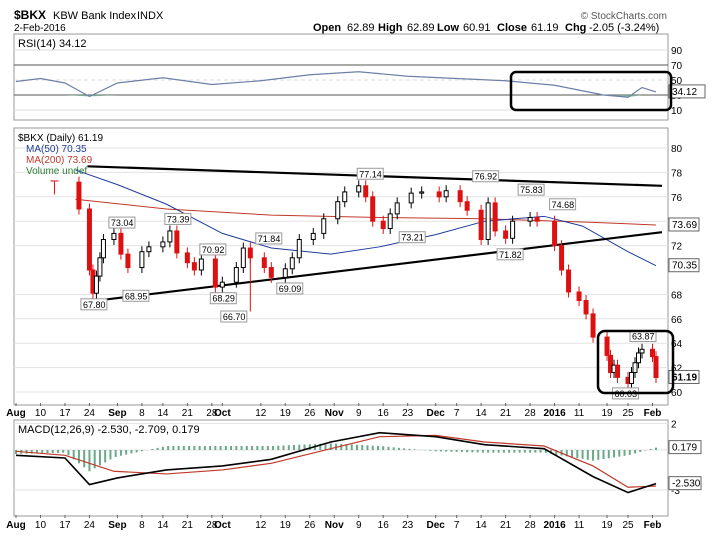 The image size is (728, 544). I want to click on macd-tick-label: -3, so click(675, 491).